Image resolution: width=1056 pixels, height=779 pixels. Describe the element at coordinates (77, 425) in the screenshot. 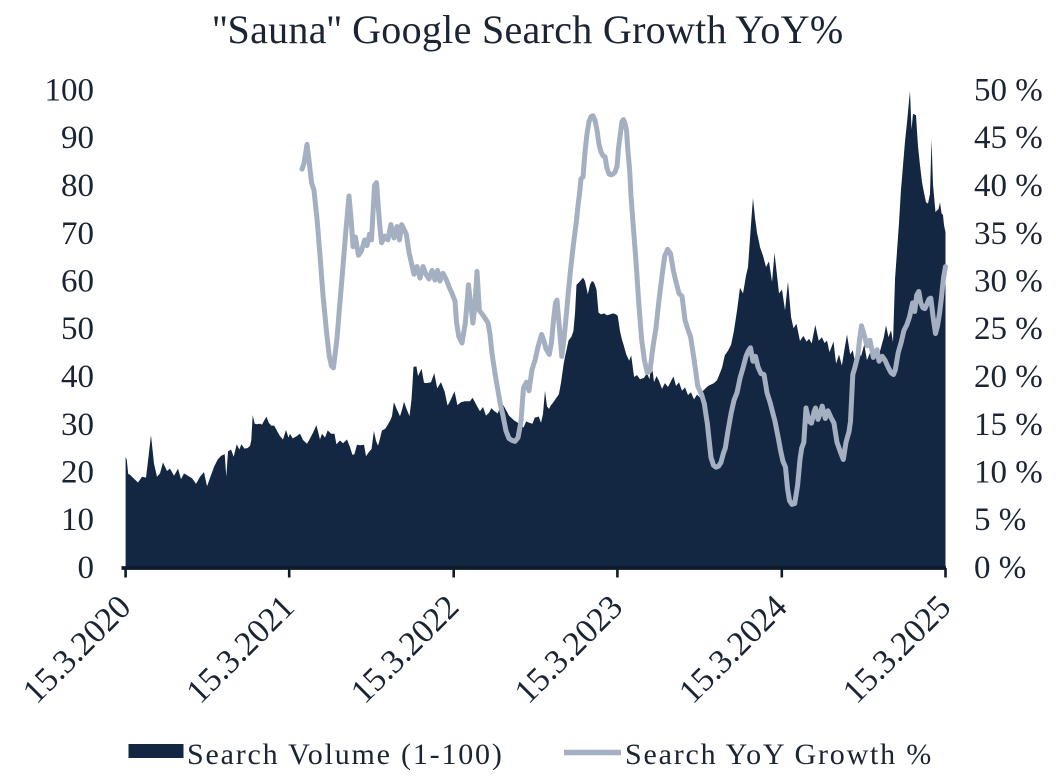

I see `svg-text: 30` at that location.